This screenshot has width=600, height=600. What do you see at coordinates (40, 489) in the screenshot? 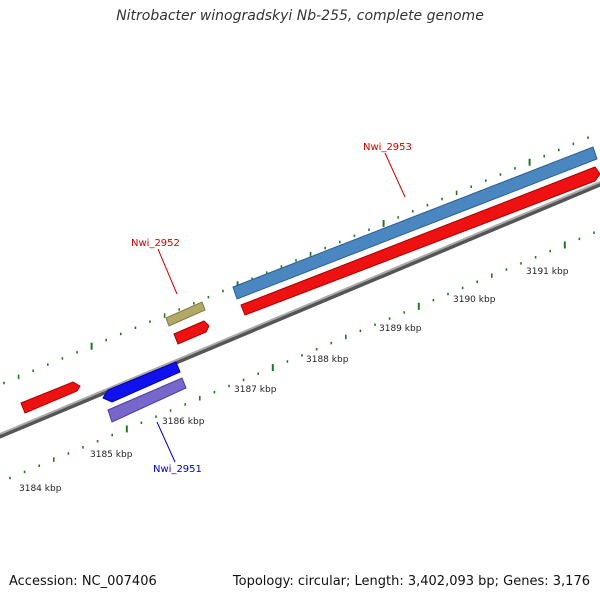
I see `scale-label-3184: 3184 kbp` at bounding box center [40, 489].